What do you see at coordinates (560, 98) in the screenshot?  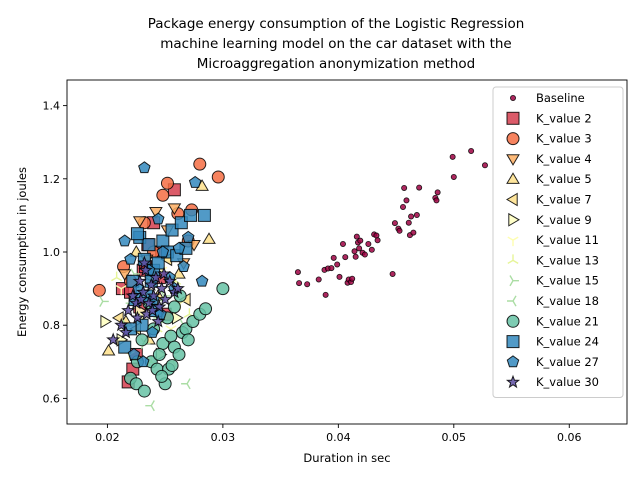 I see `legend-entry-label: Baseline` at bounding box center [560, 98].